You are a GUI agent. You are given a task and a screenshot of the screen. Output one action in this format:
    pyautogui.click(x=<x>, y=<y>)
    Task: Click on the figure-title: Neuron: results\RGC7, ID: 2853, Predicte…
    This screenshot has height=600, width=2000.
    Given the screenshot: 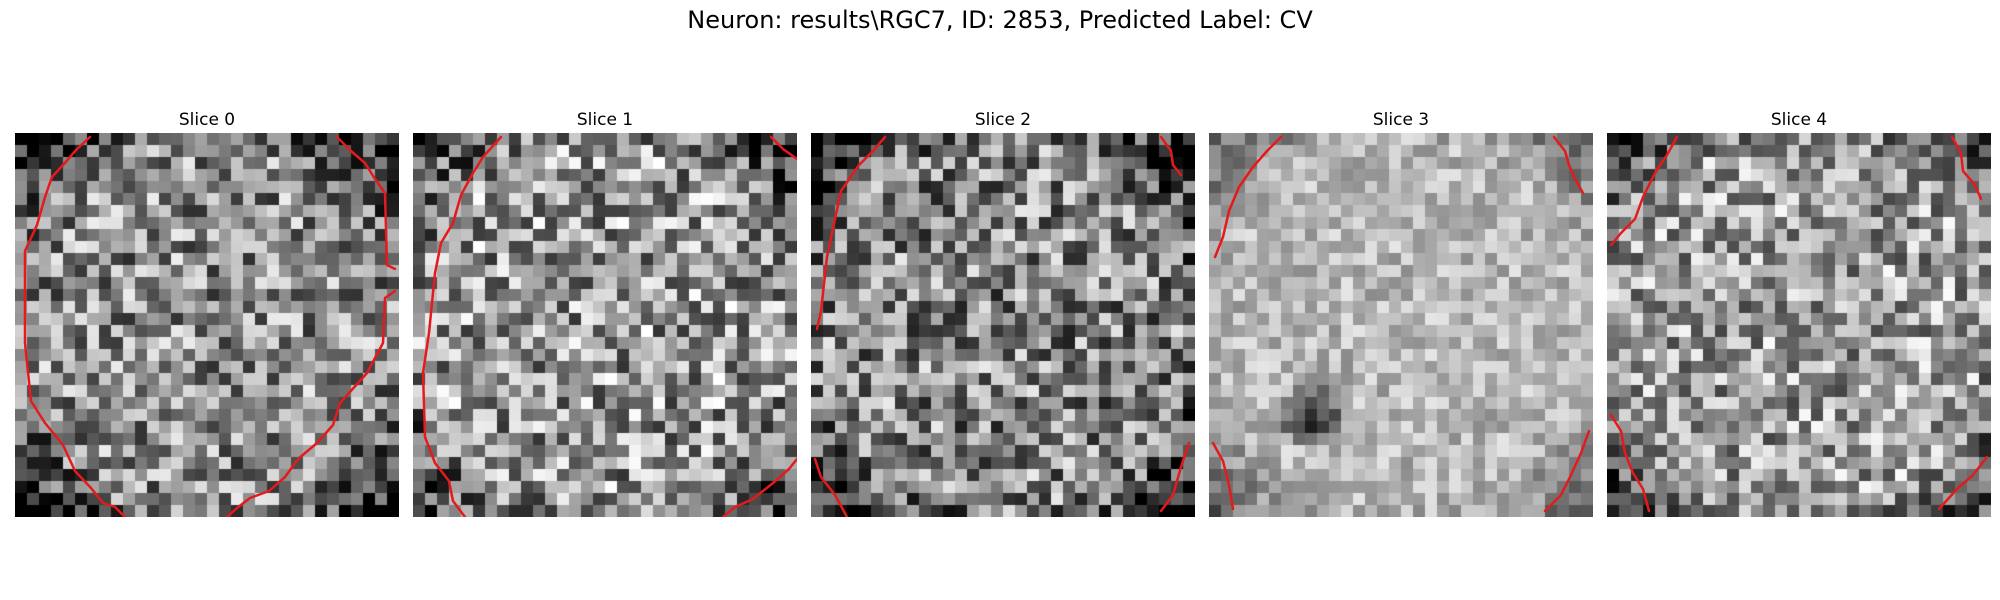 What is the action you would take?
    pyautogui.click(x=1000, y=20)
    